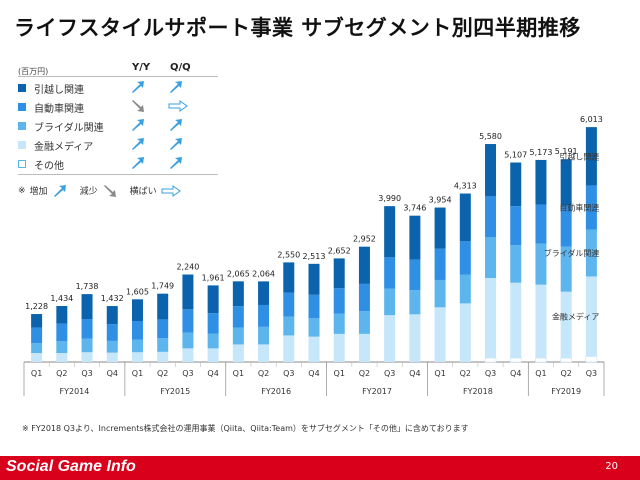 This screenshot has height=480, width=640. I want to click on series-label: 金融メディア, so click(575, 316).